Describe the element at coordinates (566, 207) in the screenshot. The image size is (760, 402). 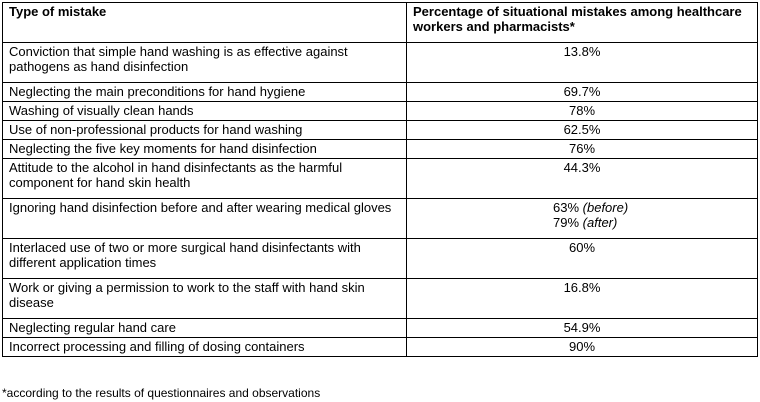
I see `value-before: 63%` at that location.